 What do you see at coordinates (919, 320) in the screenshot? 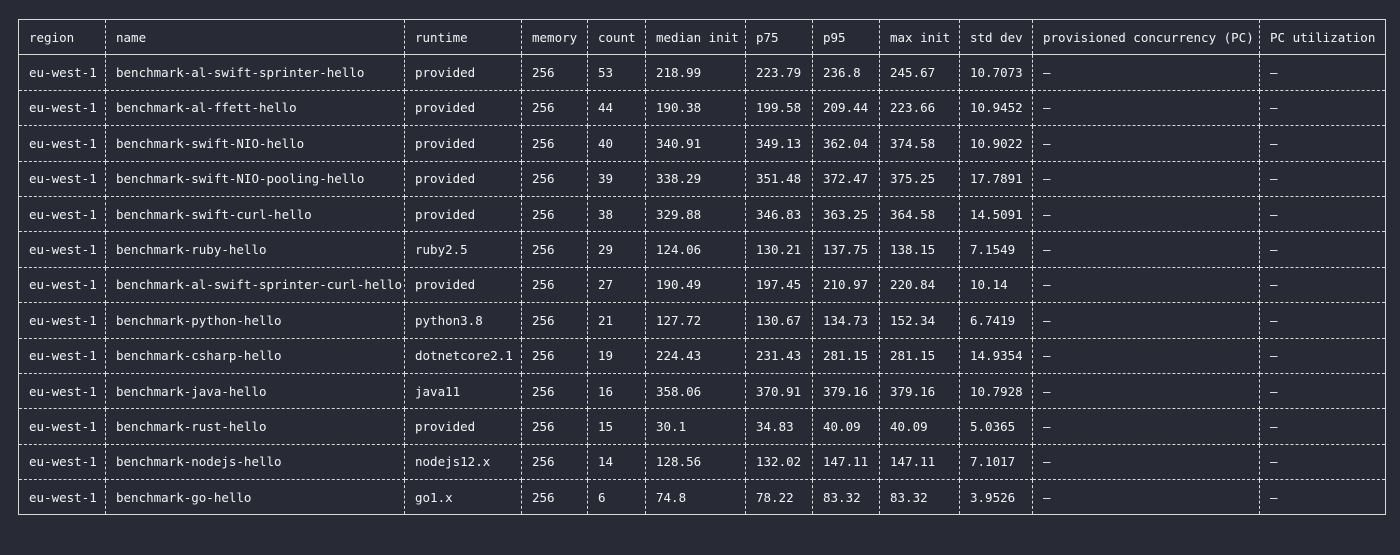
I see `cell-max-init: 152.34` at bounding box center [919, 320].